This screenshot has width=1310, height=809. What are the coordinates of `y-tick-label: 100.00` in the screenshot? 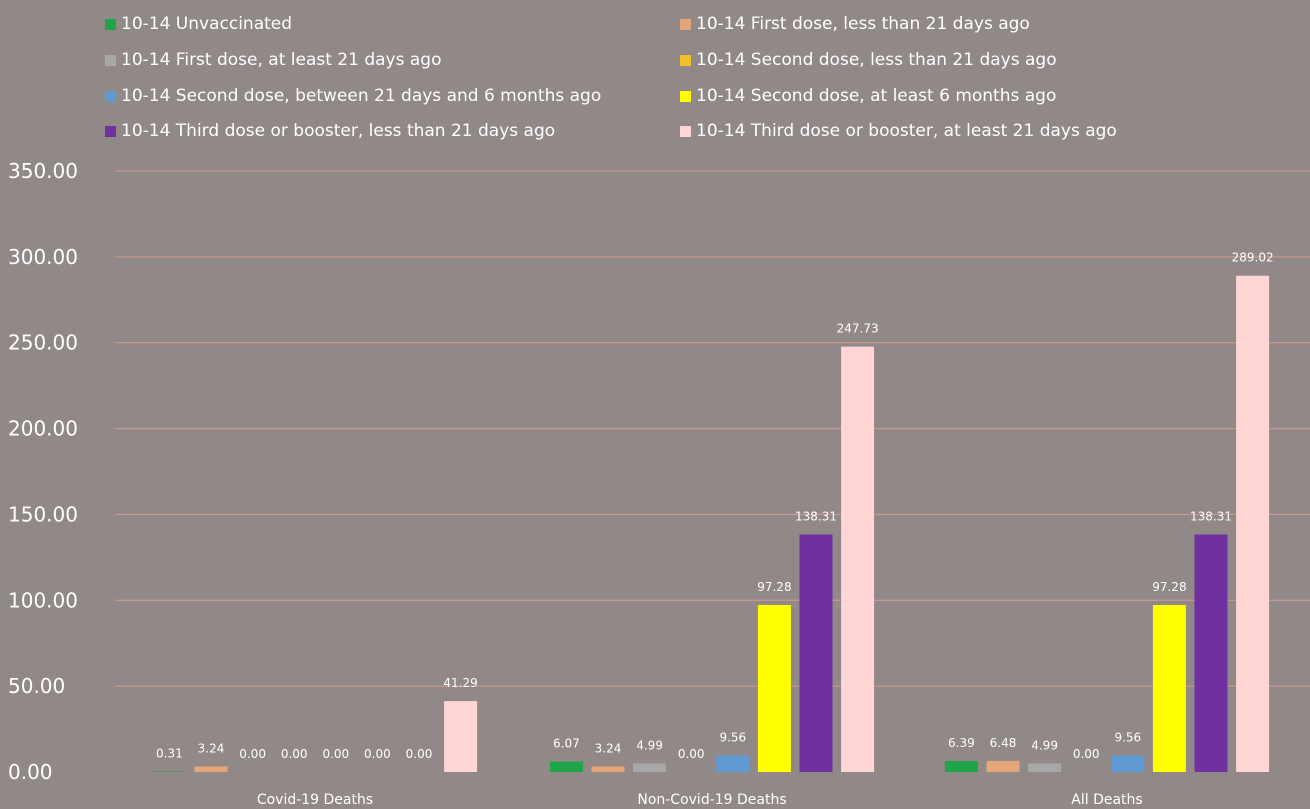 It's located at (43, 600).